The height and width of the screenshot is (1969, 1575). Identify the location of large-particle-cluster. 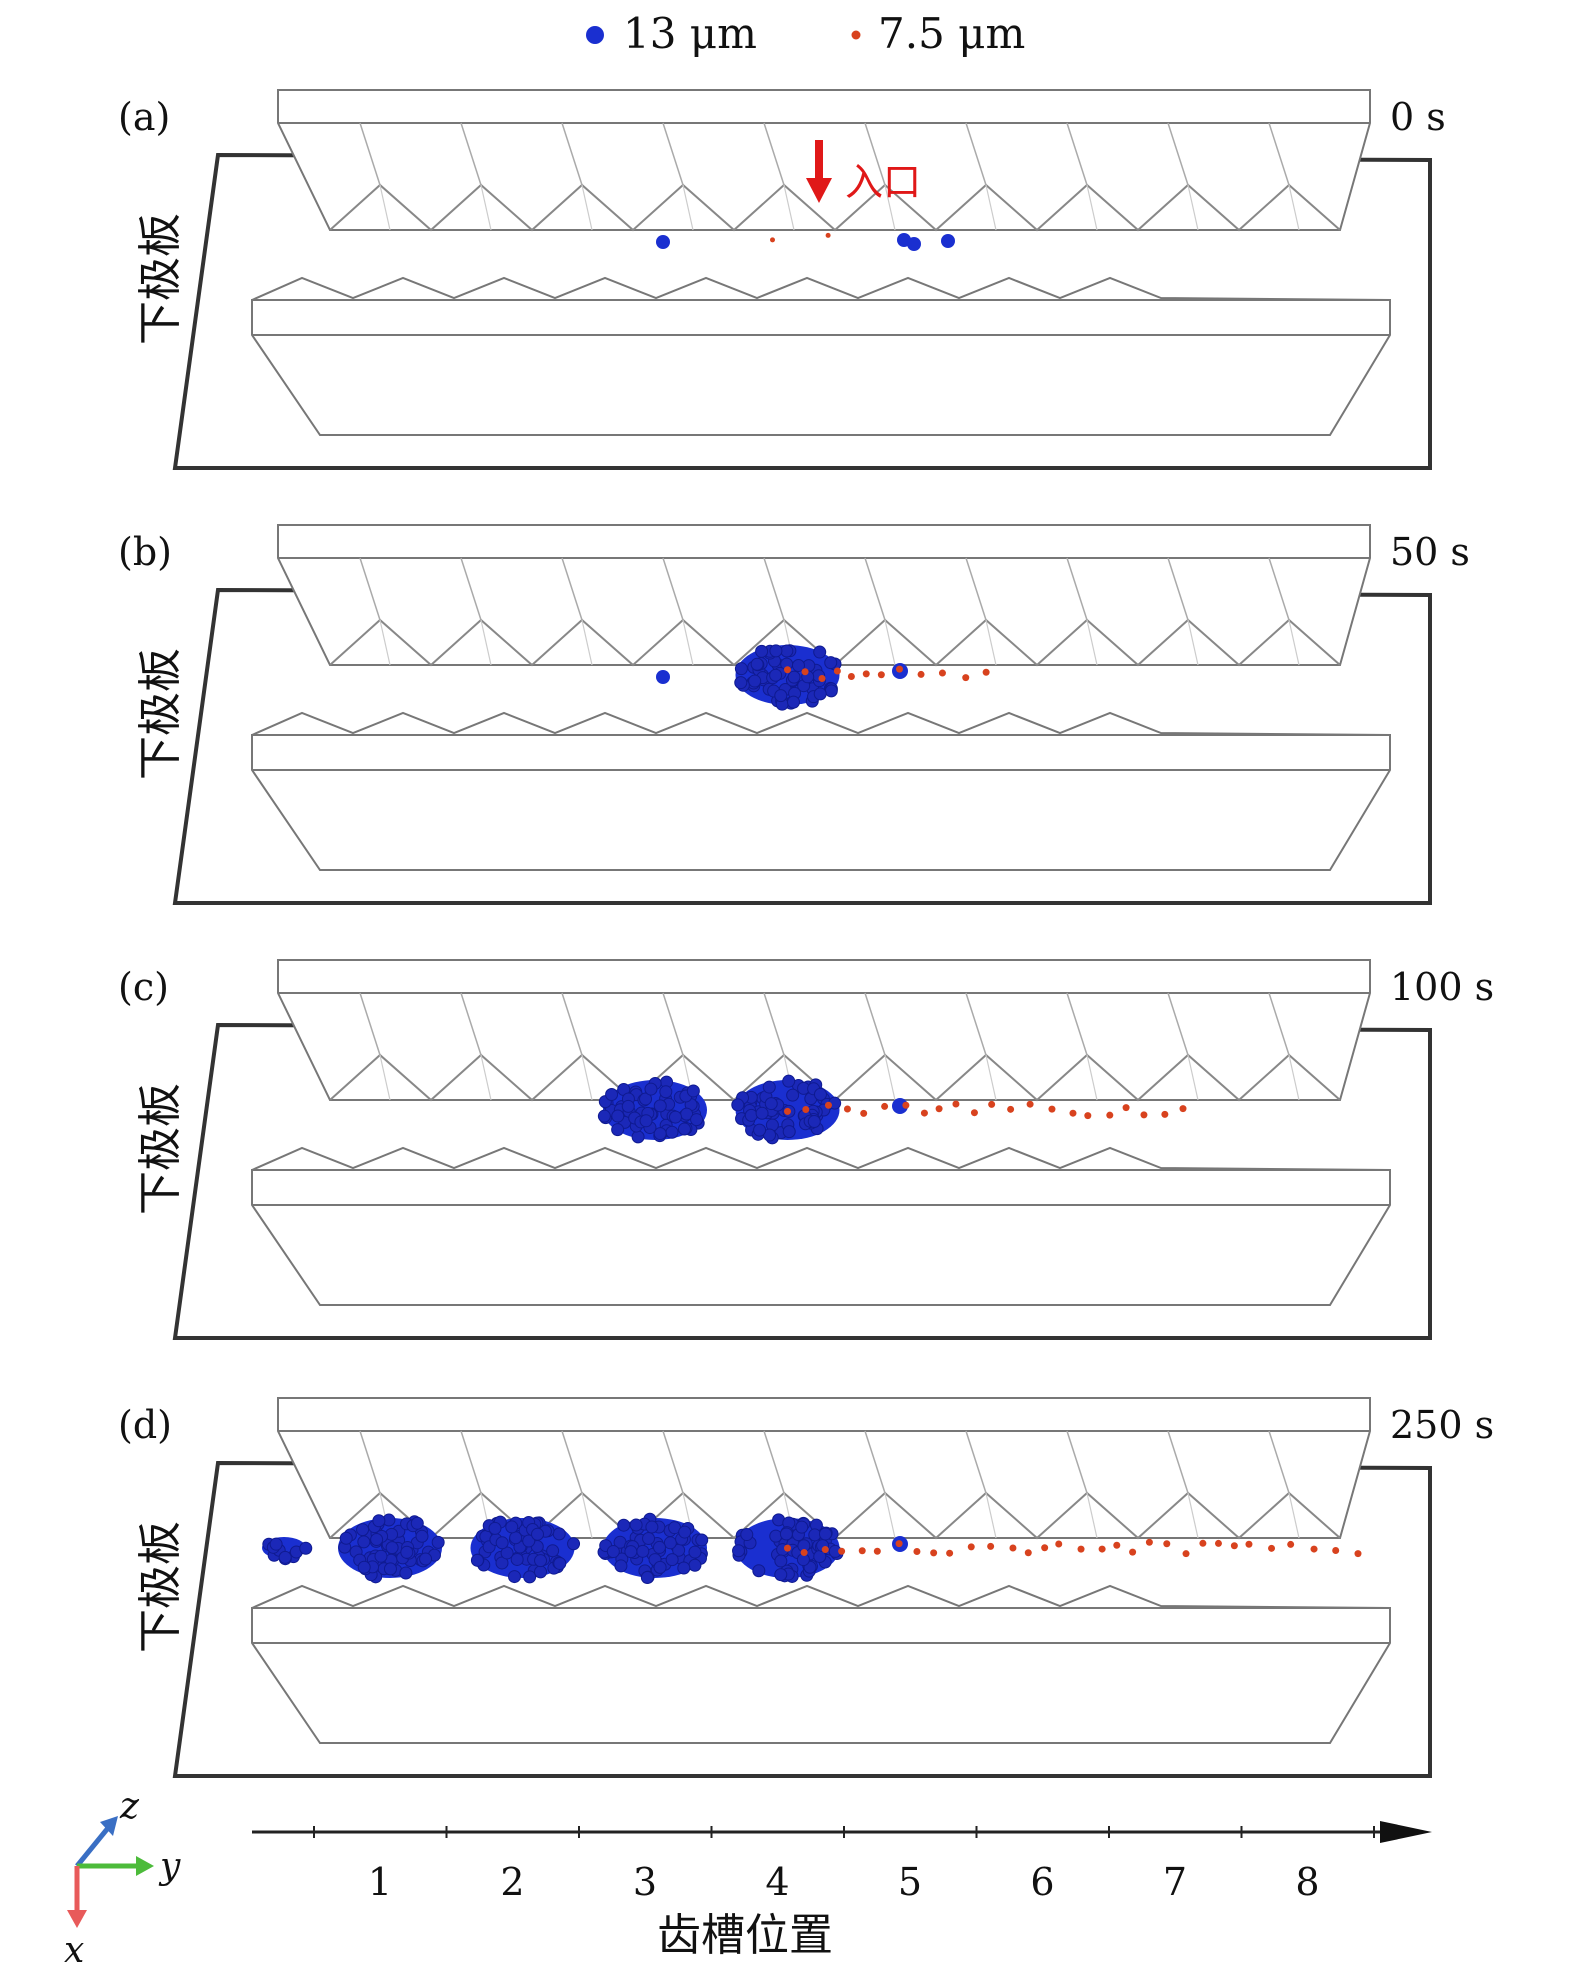
(788, 677).